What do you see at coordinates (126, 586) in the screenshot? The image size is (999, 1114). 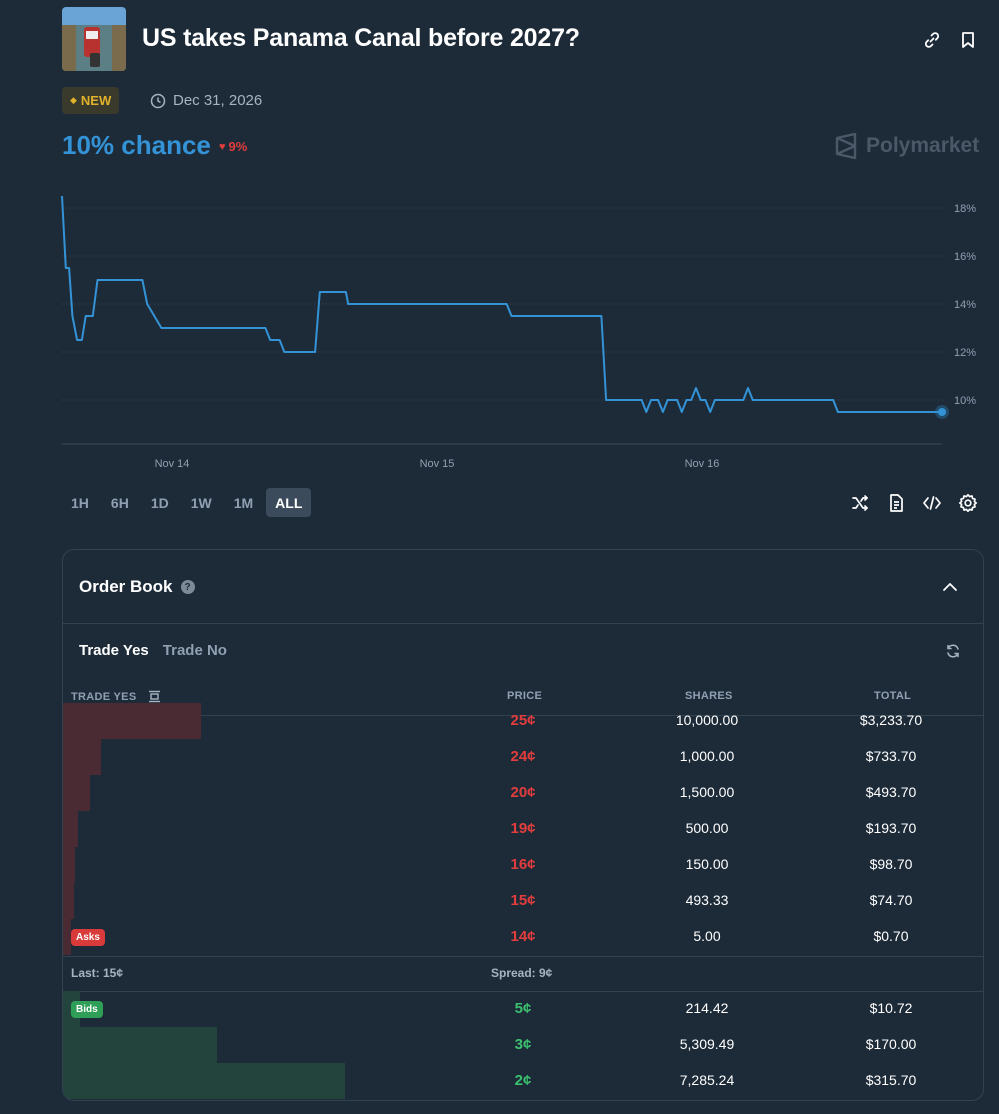 I see `order-book-title-label: Order Book` at bounding box center [126, 586].